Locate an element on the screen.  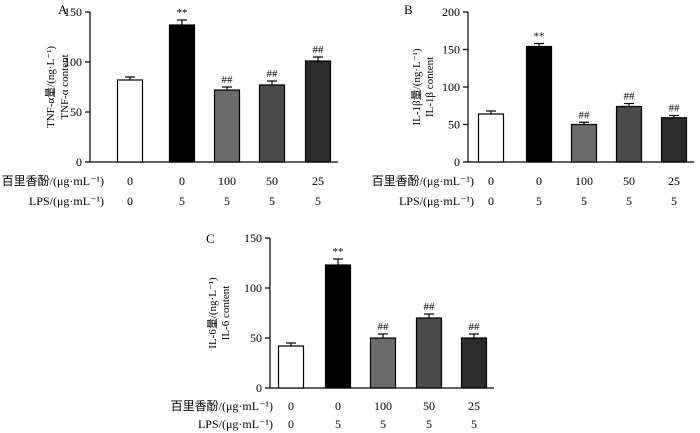
panel-label: A is located at coordinates (63, 9).